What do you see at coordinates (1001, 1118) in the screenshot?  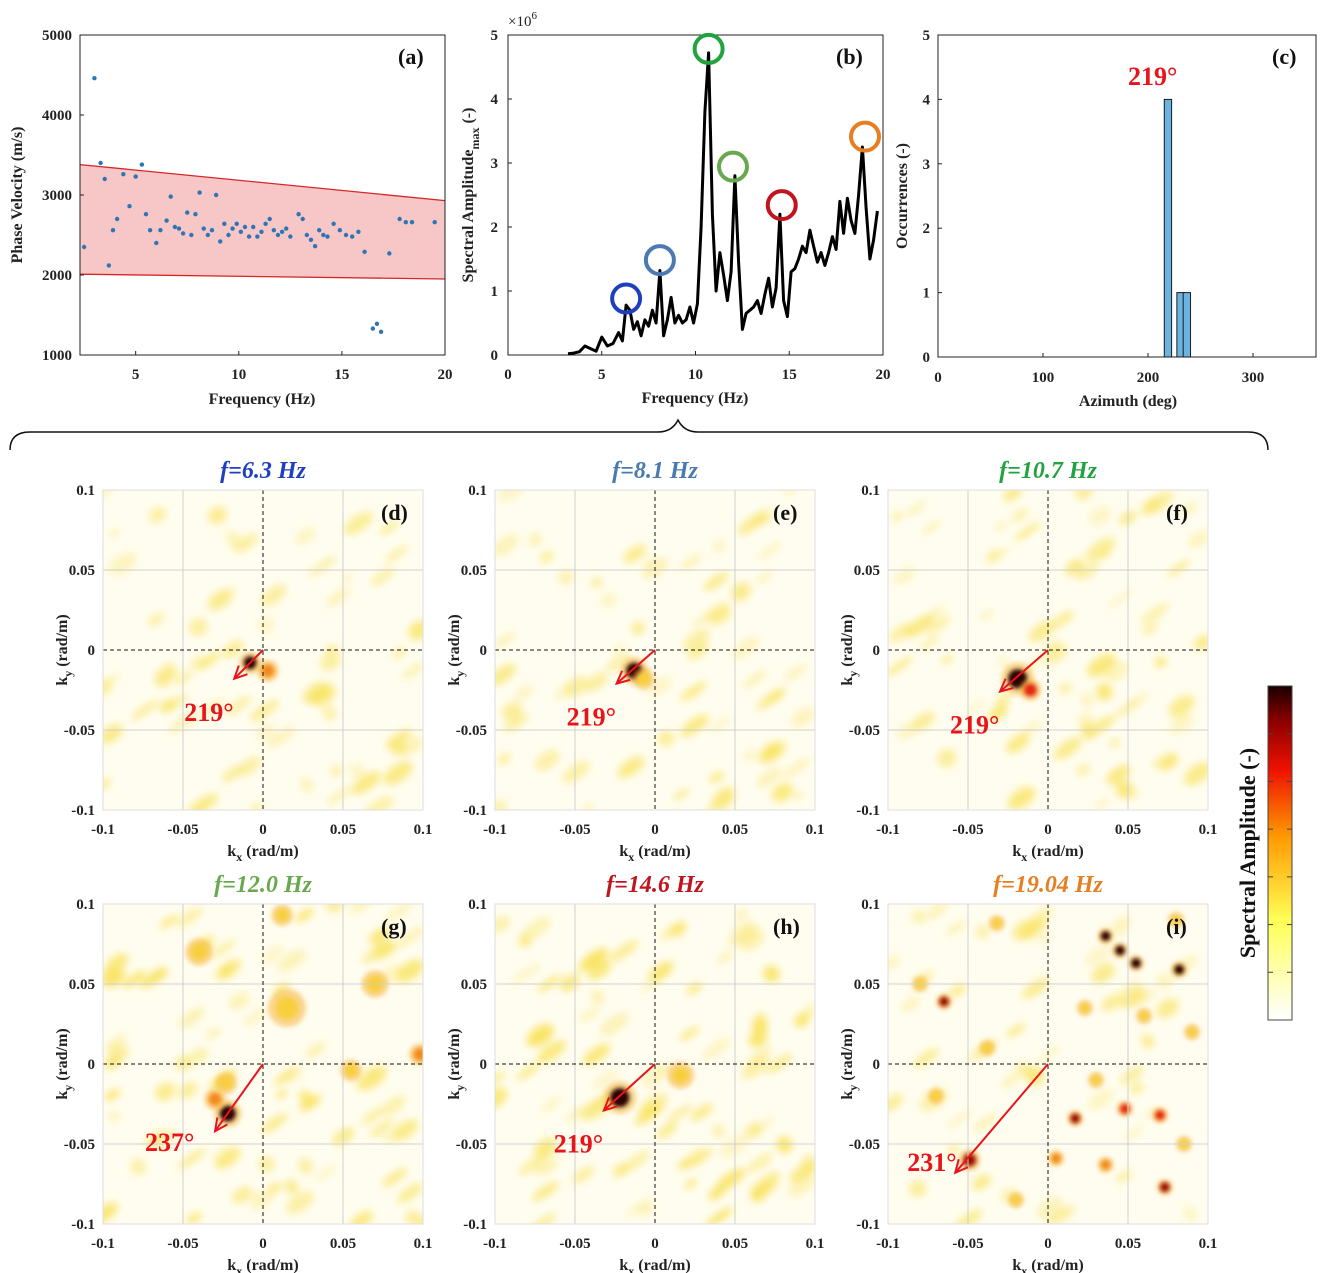 I see `azimuth-arrow-shaft` at bounding box center [1001, 1118].